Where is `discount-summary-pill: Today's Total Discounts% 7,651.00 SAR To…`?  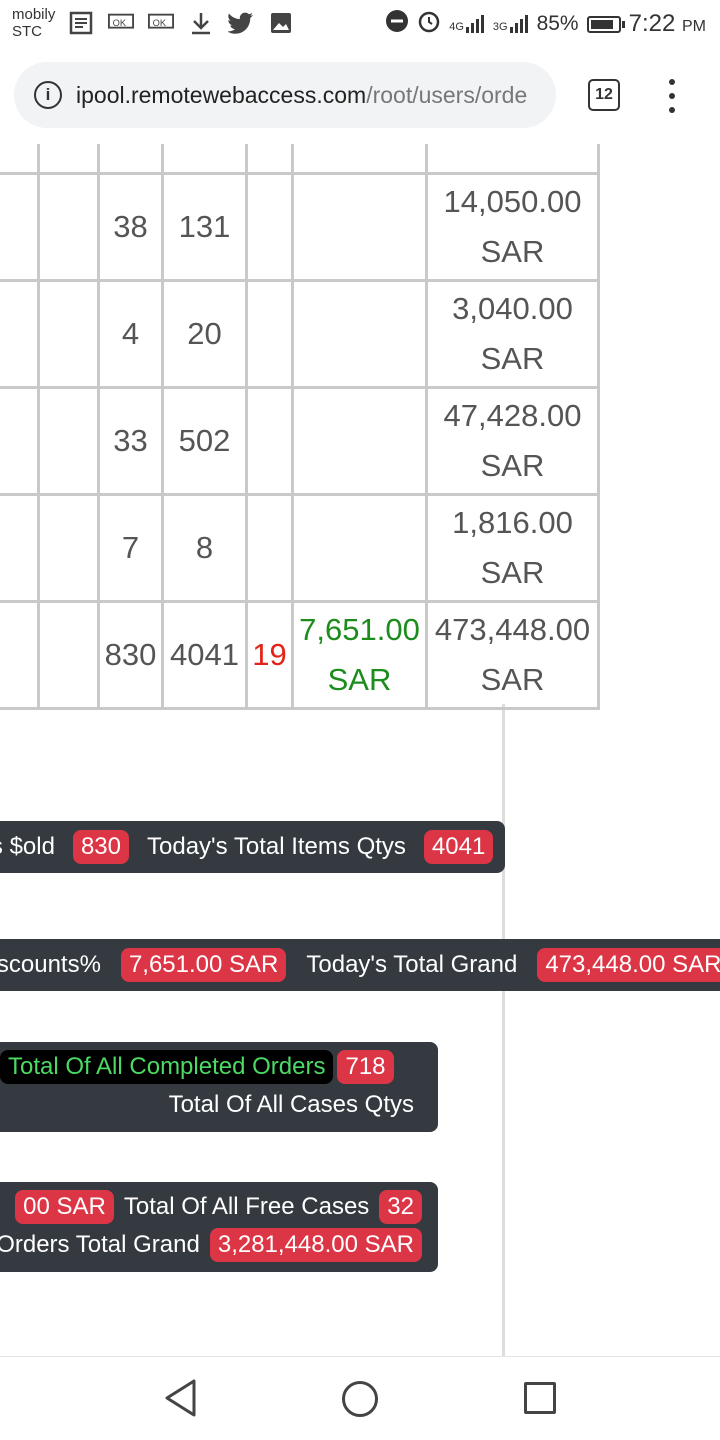 discount-summary-pill: Today's Total Discounts% 7,651.00 SAR To… is located at coordinates (360, 965).